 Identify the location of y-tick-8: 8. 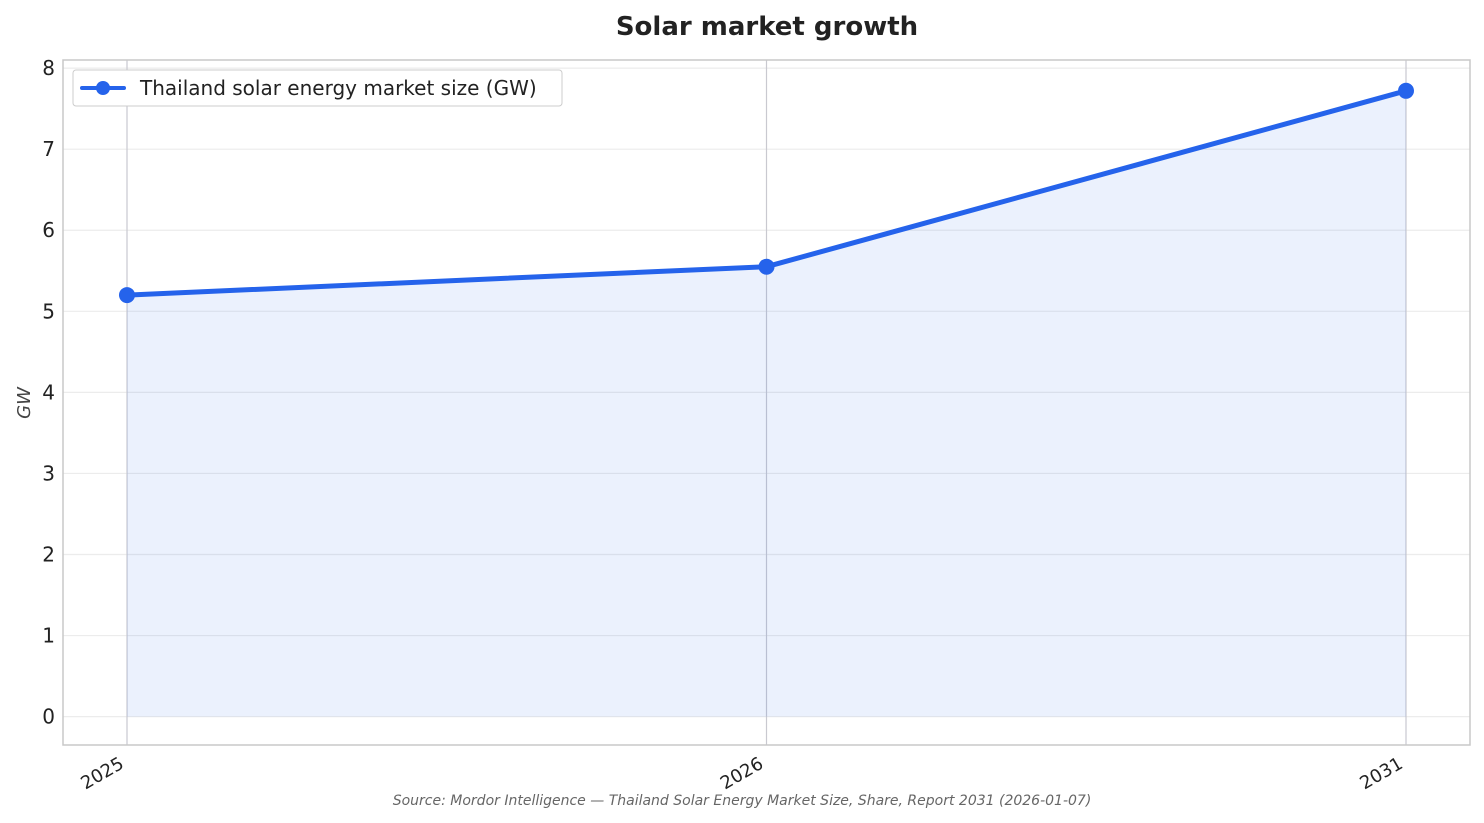
(48, 68).